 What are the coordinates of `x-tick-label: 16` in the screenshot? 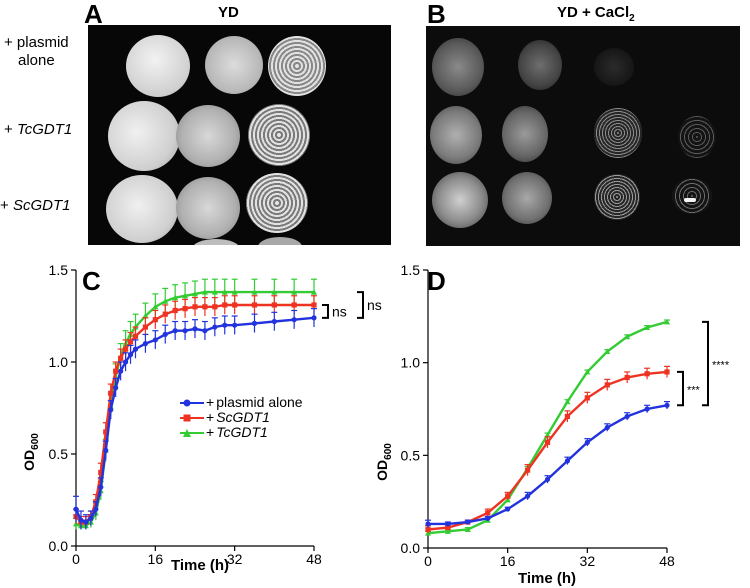 It's located at (508, 561).